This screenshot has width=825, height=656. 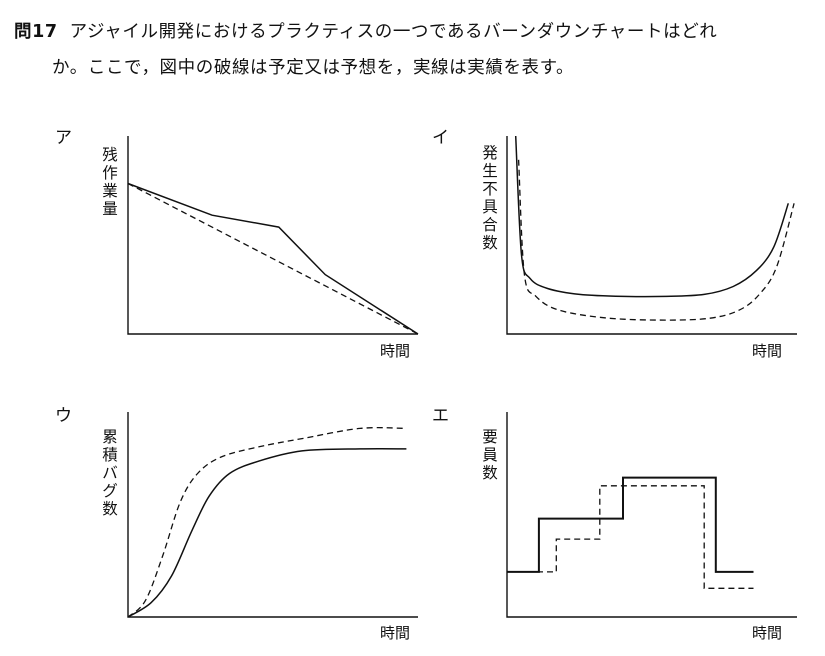 What do you see at coordinates (267, 533) in the screenshot?
I see `chart-u-solid-line` at bounding box center [267, 533].